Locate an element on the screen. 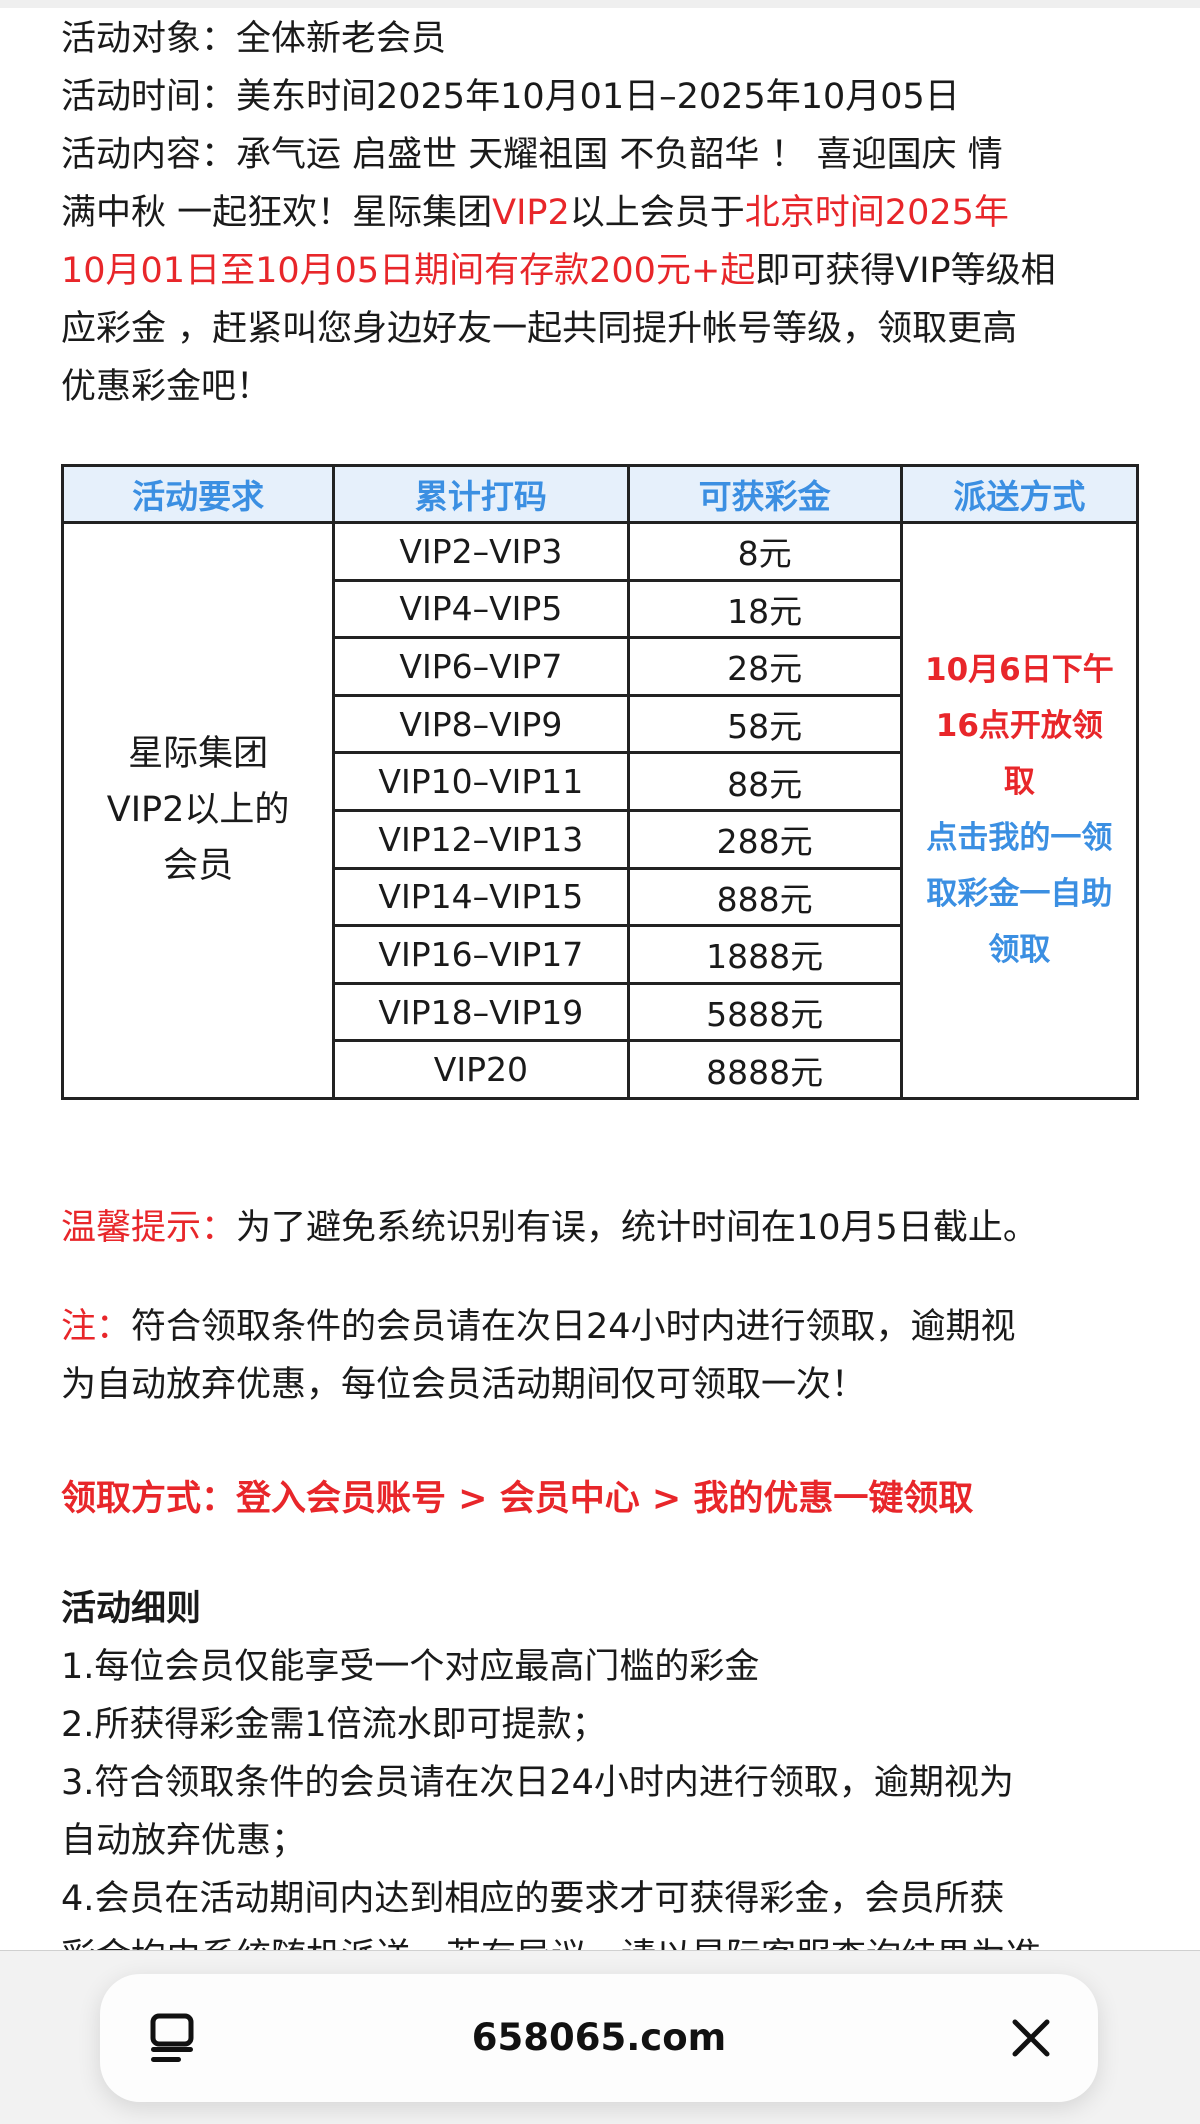 Image resolution: width=1200 pixels, height=2124 pixels. note-label: 注： is located at coordinates (96, 1327).